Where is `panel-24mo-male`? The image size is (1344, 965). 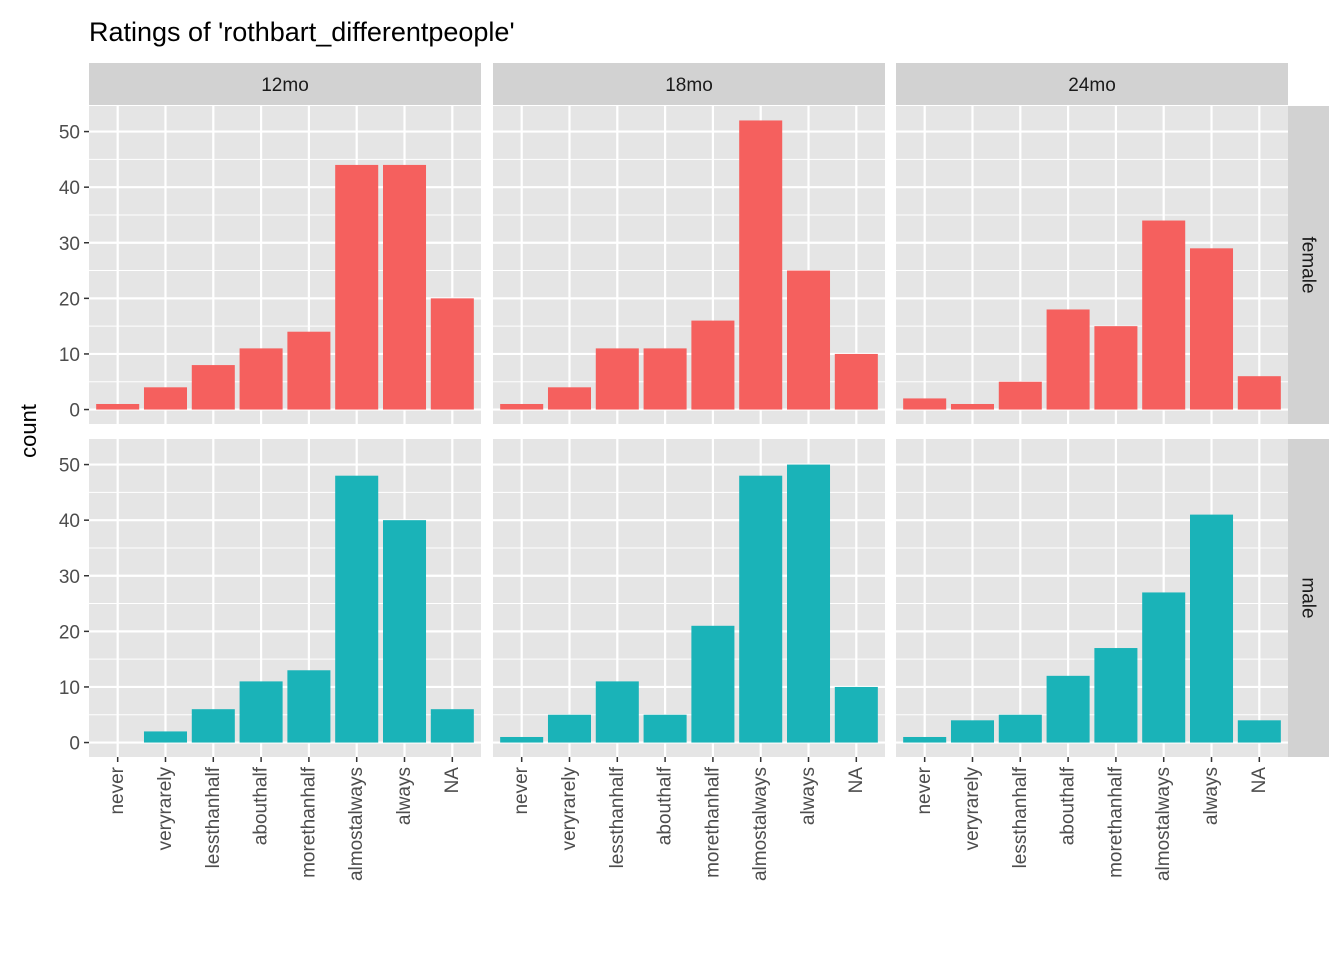
panel-24mo-male is located at coordinates (1092, 598).